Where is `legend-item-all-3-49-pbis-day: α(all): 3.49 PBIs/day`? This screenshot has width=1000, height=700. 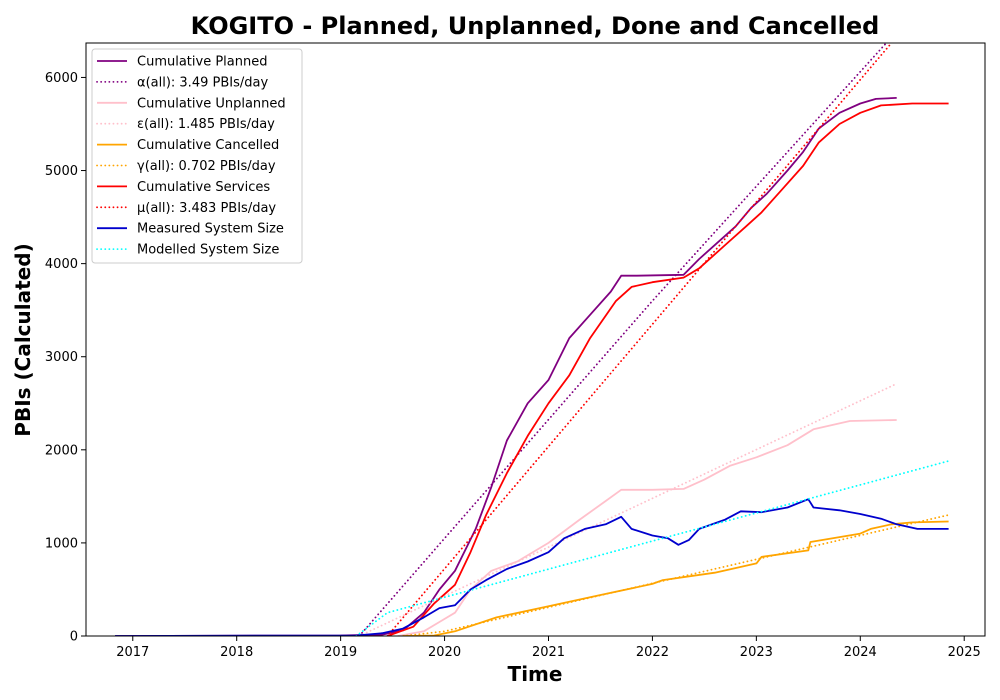
legend-item-all-3-49-pbis-day: α(all): 3.49 PBIs/day is located at coordinates (182, 82).